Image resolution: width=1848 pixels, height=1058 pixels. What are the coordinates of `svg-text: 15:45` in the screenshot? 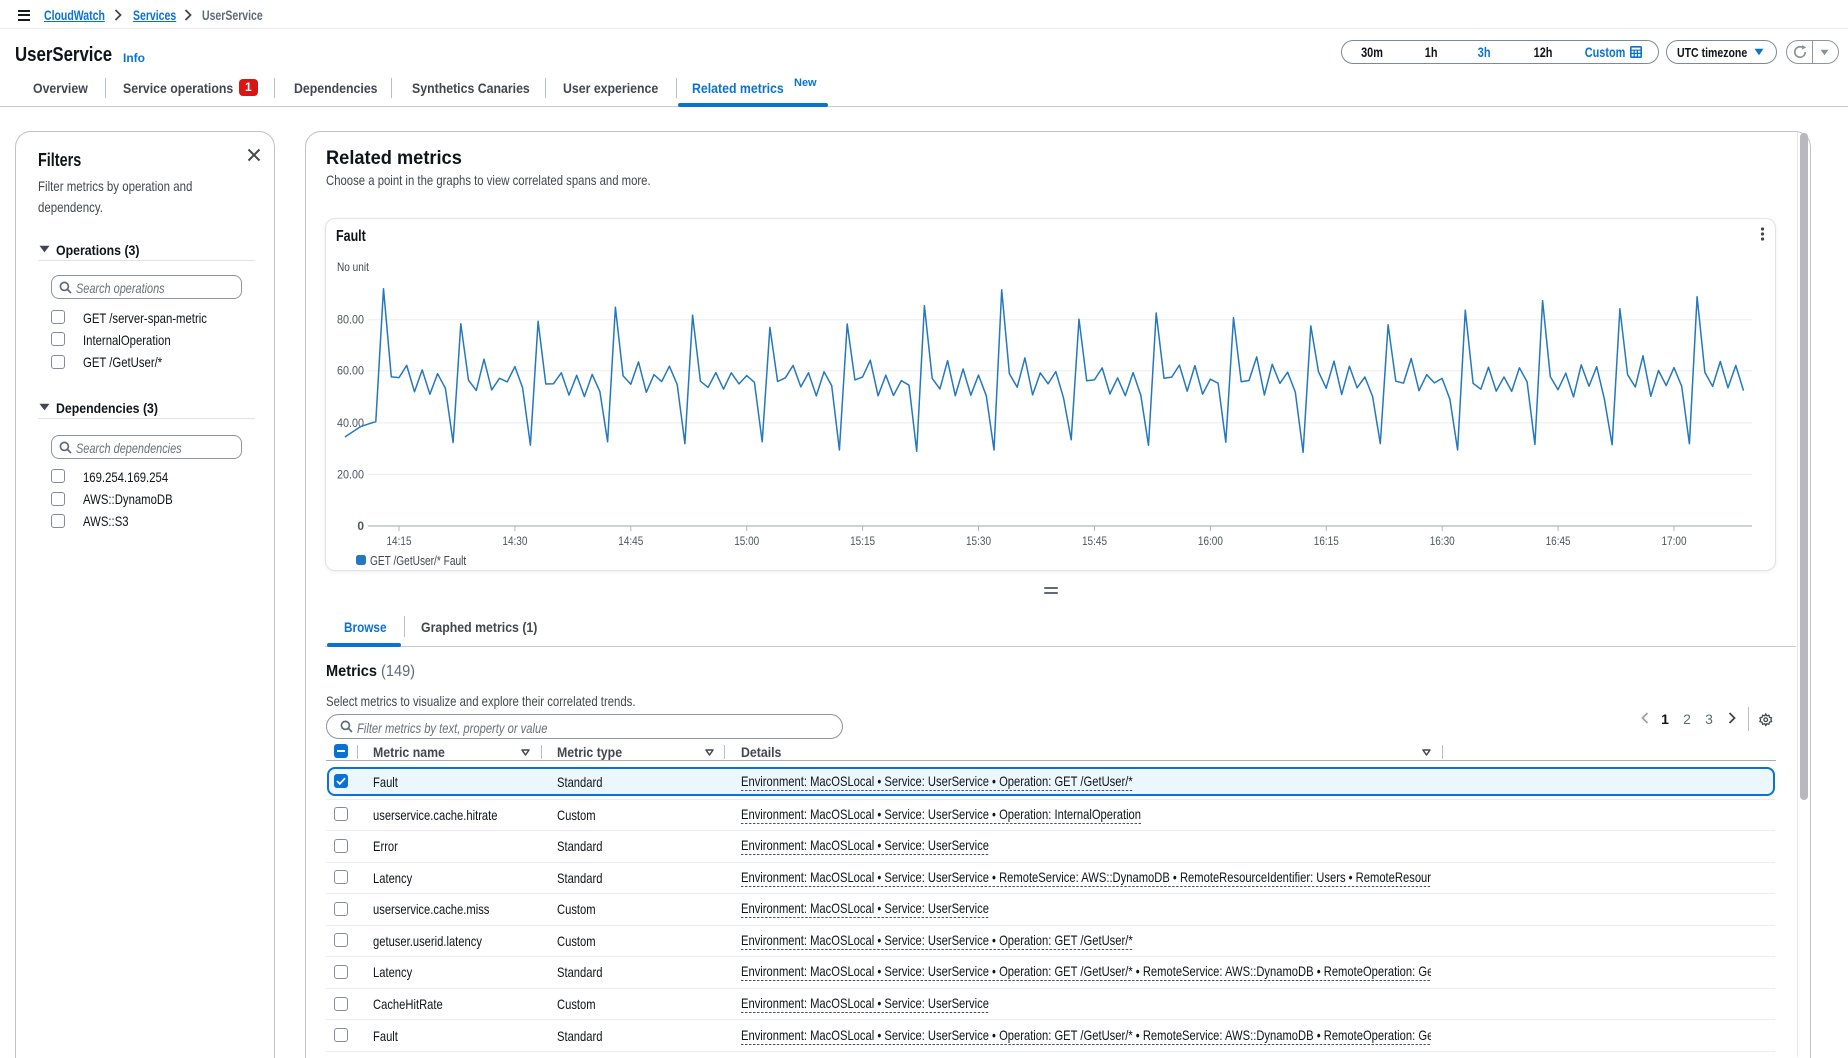 It's located at (1094, 541).